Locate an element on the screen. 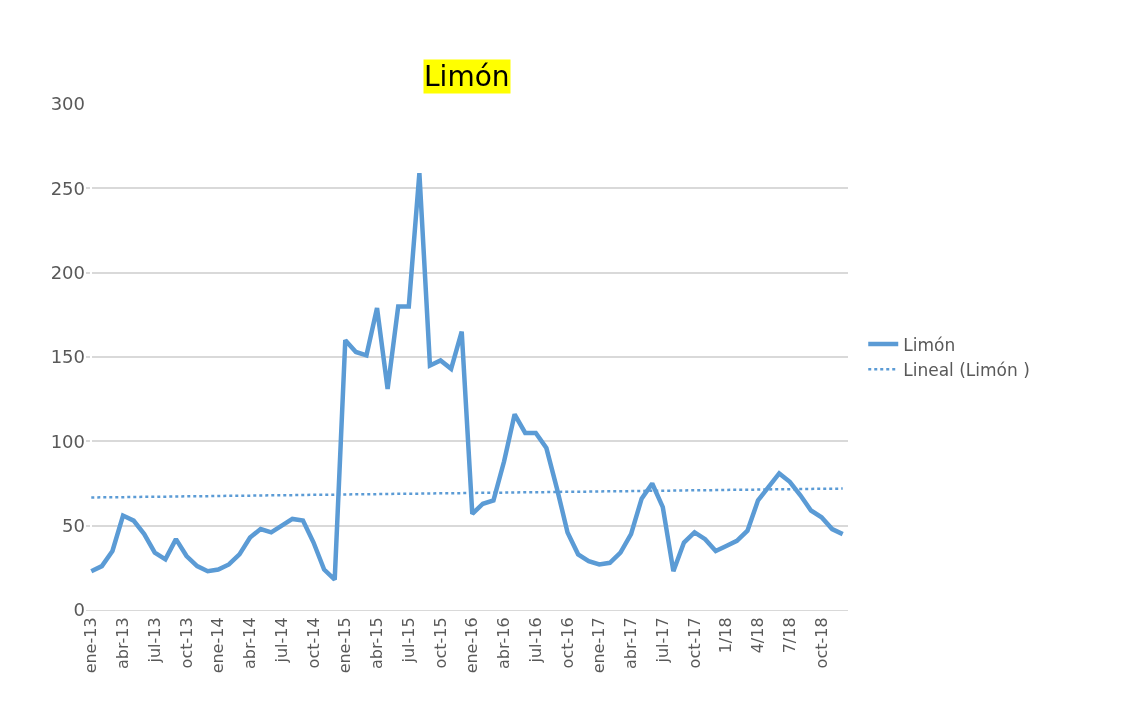 The image size is (1128, 706). chart-title: Limón is located at coordinates (467, 76).